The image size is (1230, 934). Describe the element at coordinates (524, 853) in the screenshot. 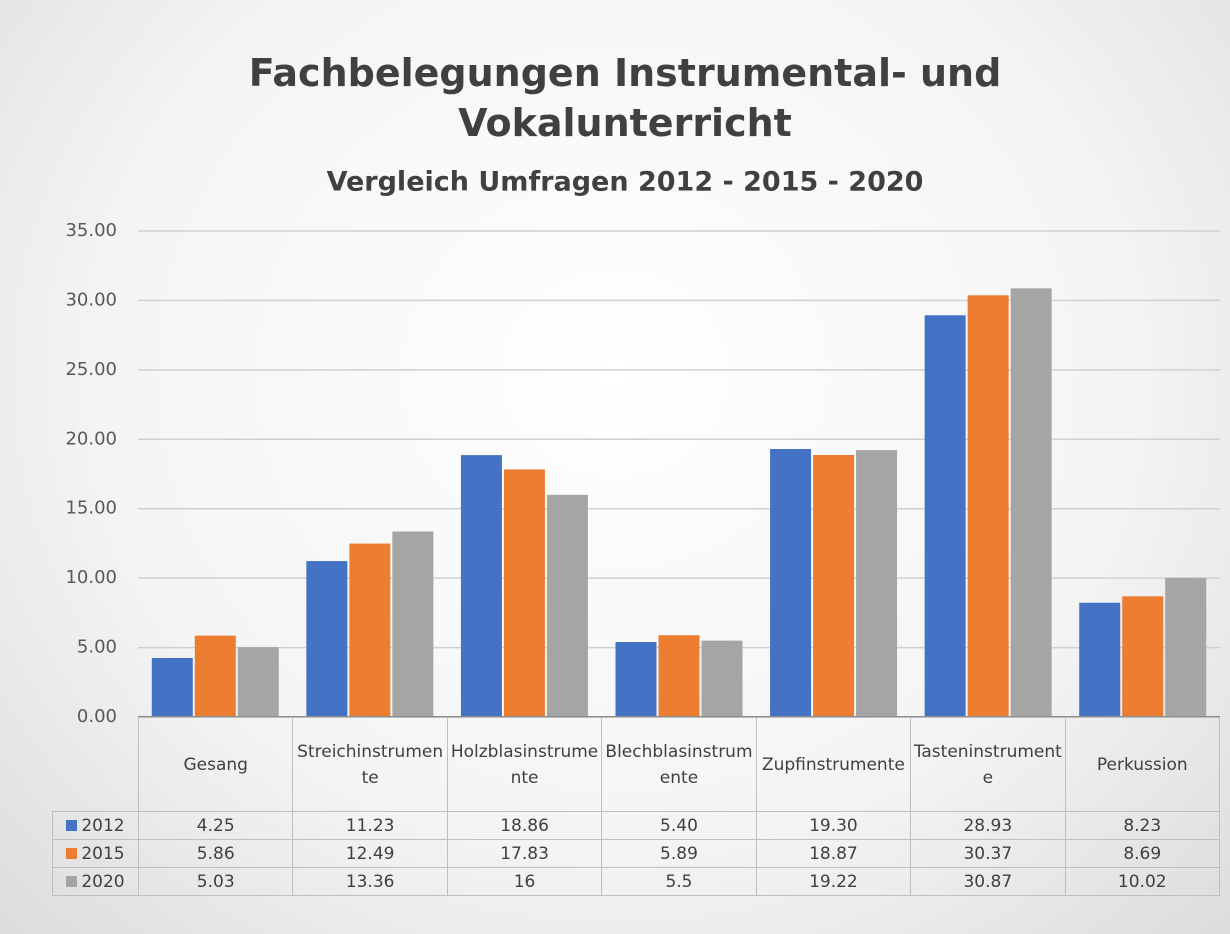

I see `data-label: 17.83` at that location.